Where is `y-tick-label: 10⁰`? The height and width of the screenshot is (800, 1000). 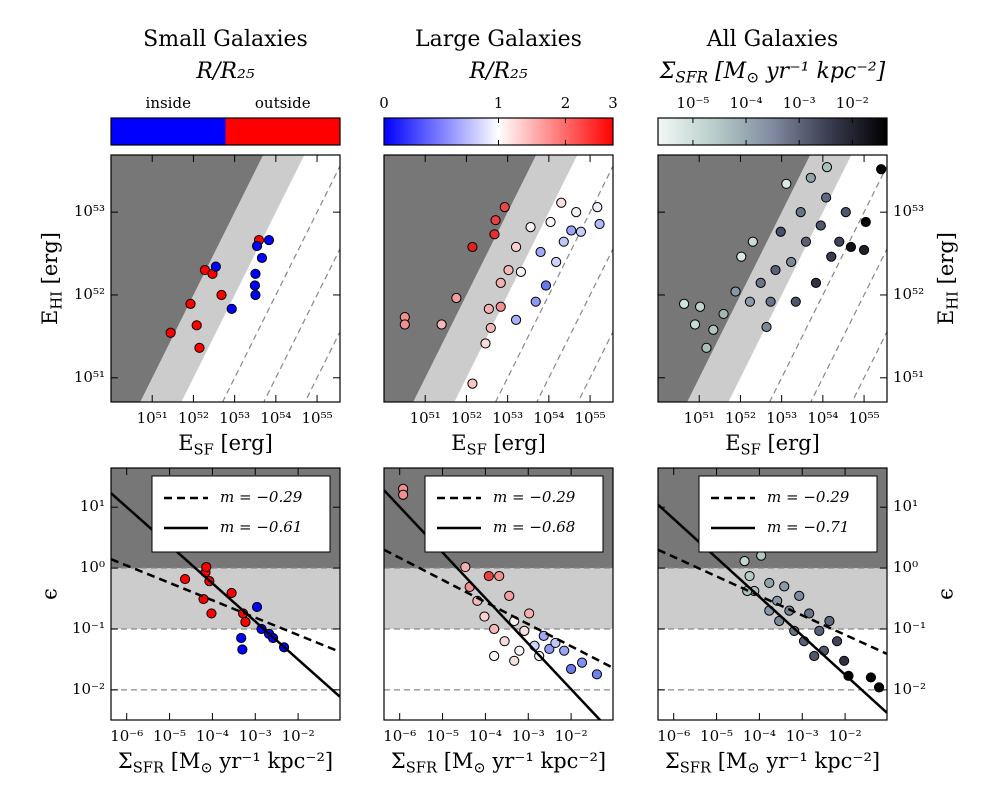
y-tick-label: 10⁰ is located at coordinates (905, 567).